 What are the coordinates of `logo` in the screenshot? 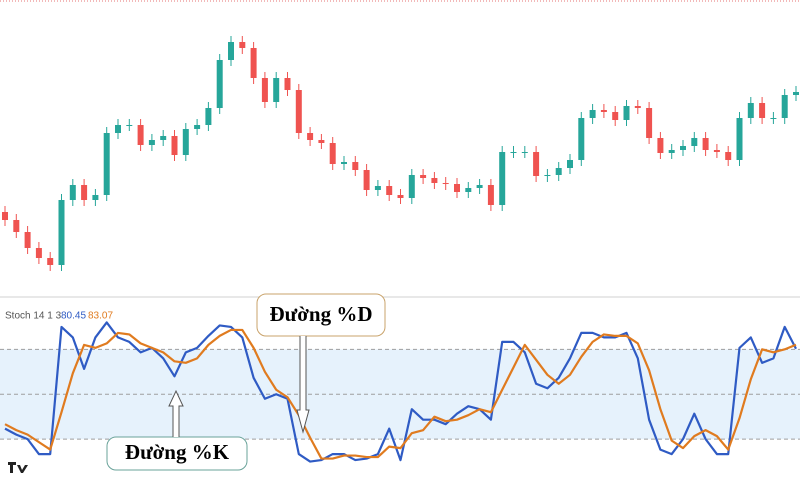 It's located at (18, 467).